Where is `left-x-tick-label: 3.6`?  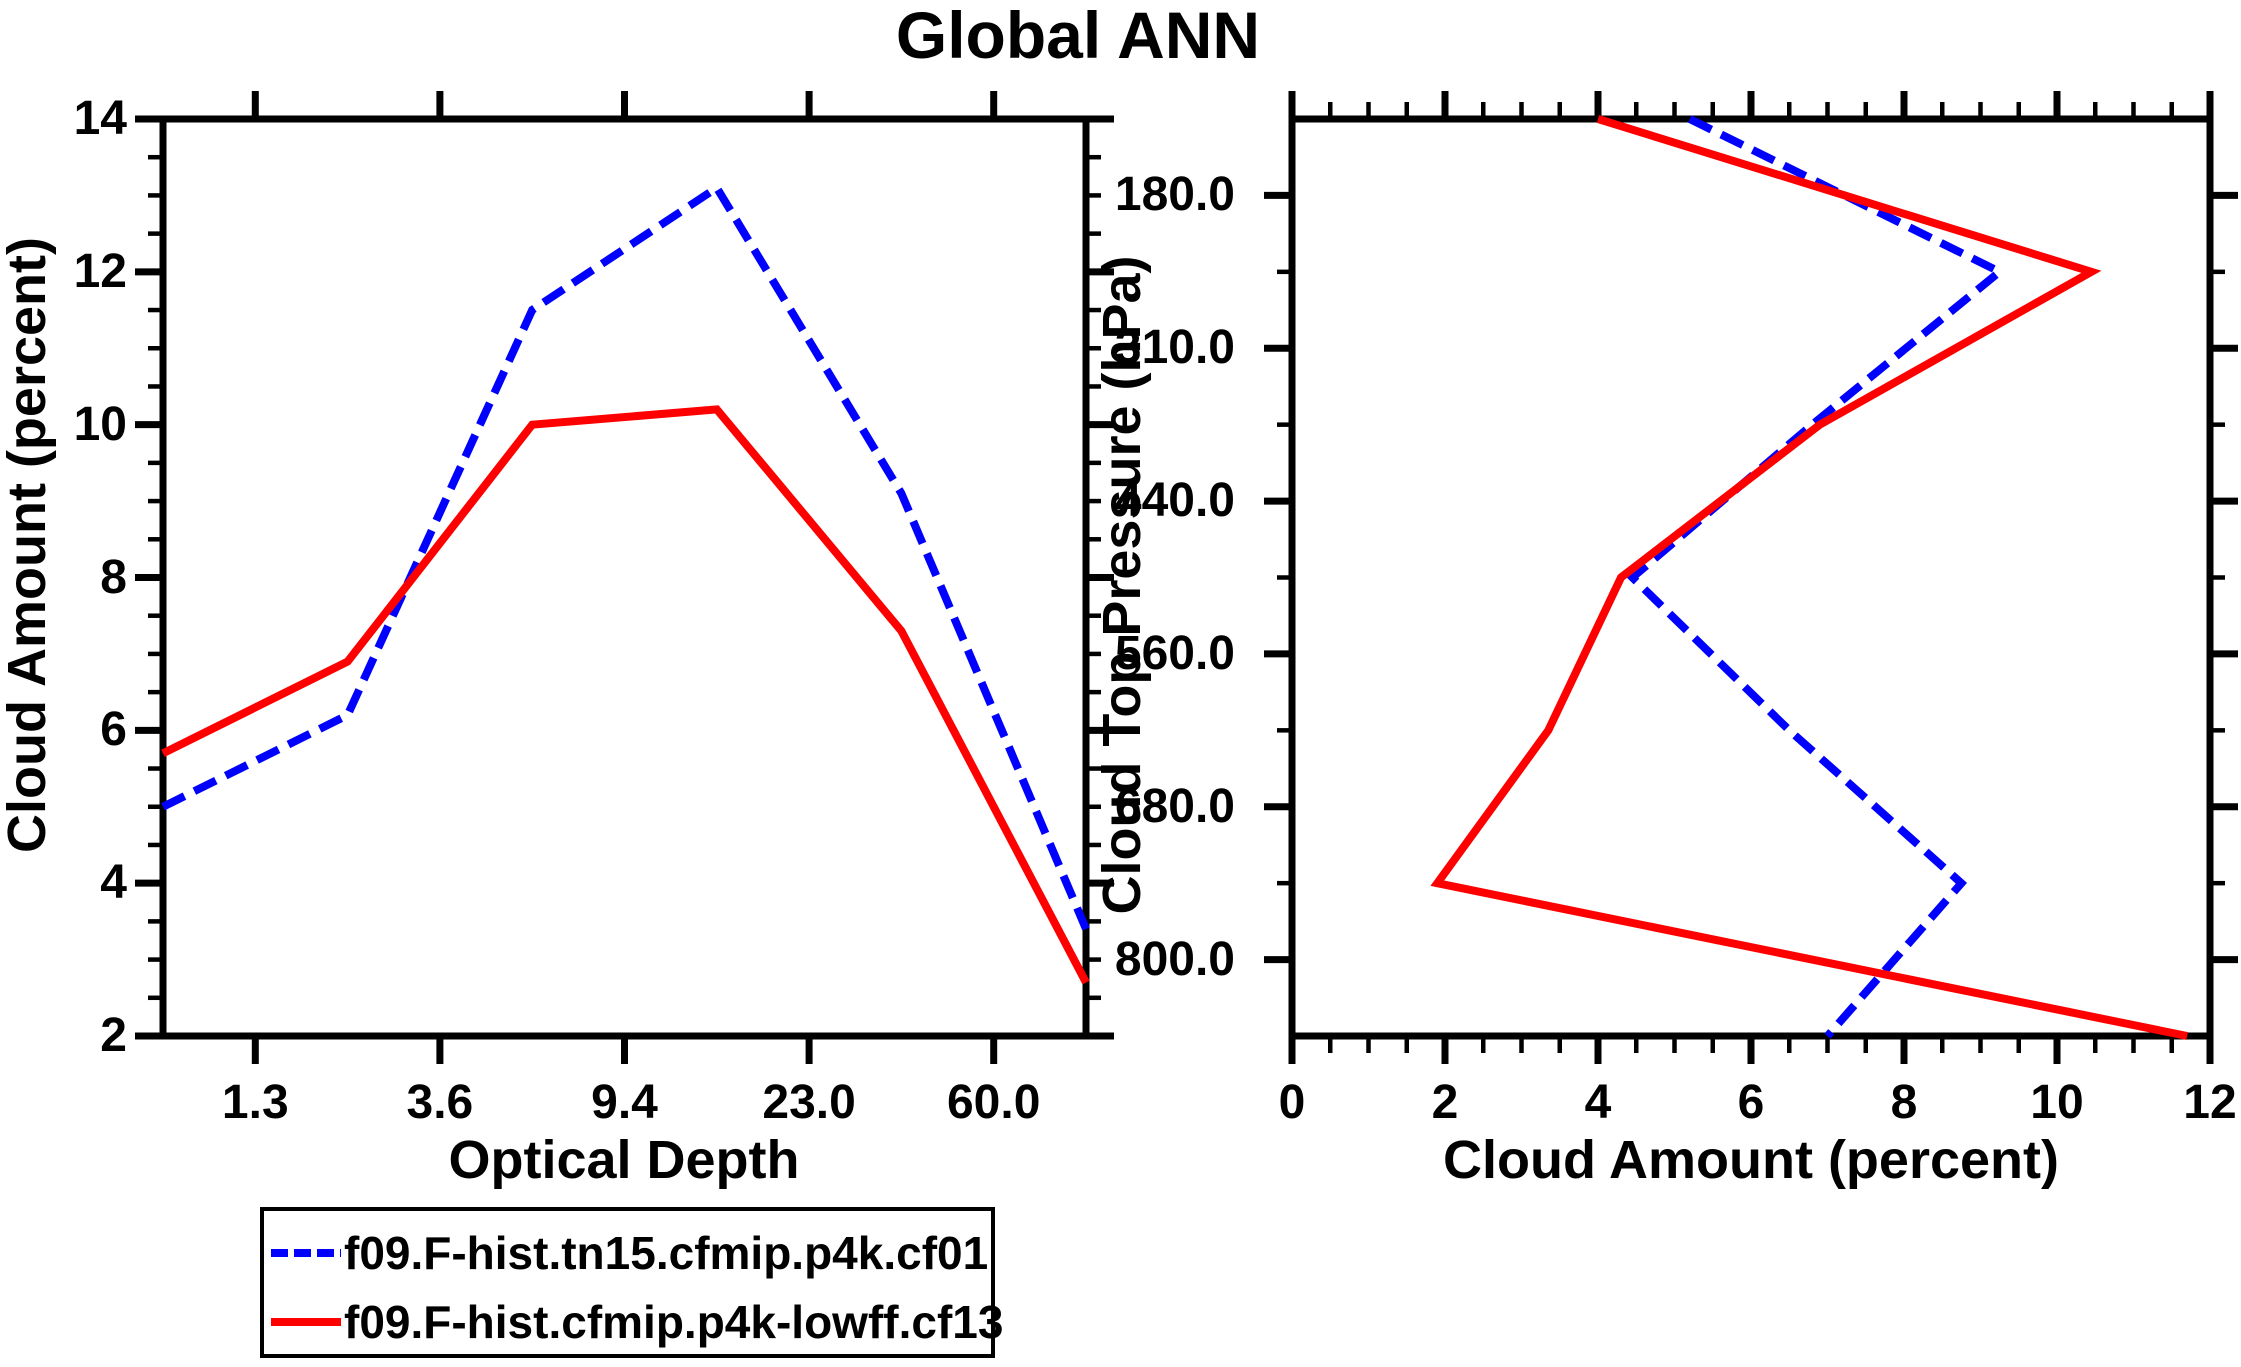
left-x-tick-label: 3.6 is located at coordinates (440, 1102).